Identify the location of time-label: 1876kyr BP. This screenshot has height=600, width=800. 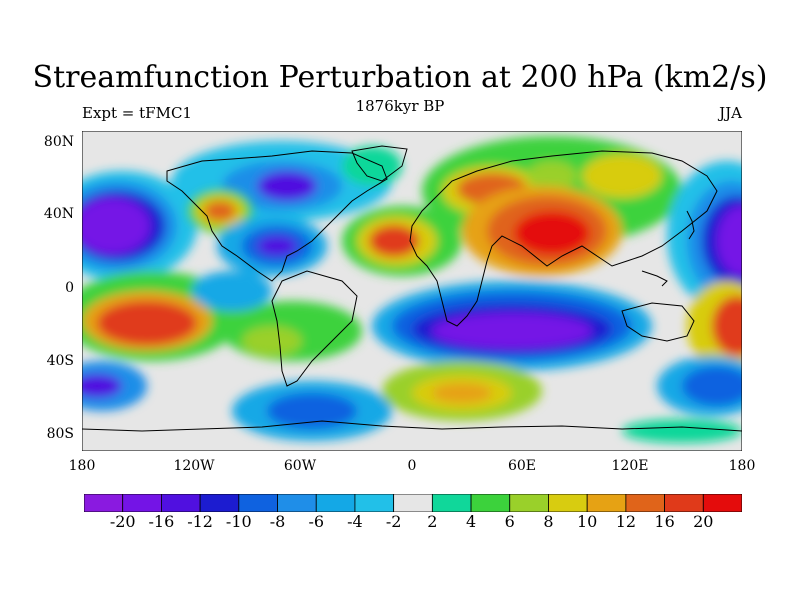
(400, 106).